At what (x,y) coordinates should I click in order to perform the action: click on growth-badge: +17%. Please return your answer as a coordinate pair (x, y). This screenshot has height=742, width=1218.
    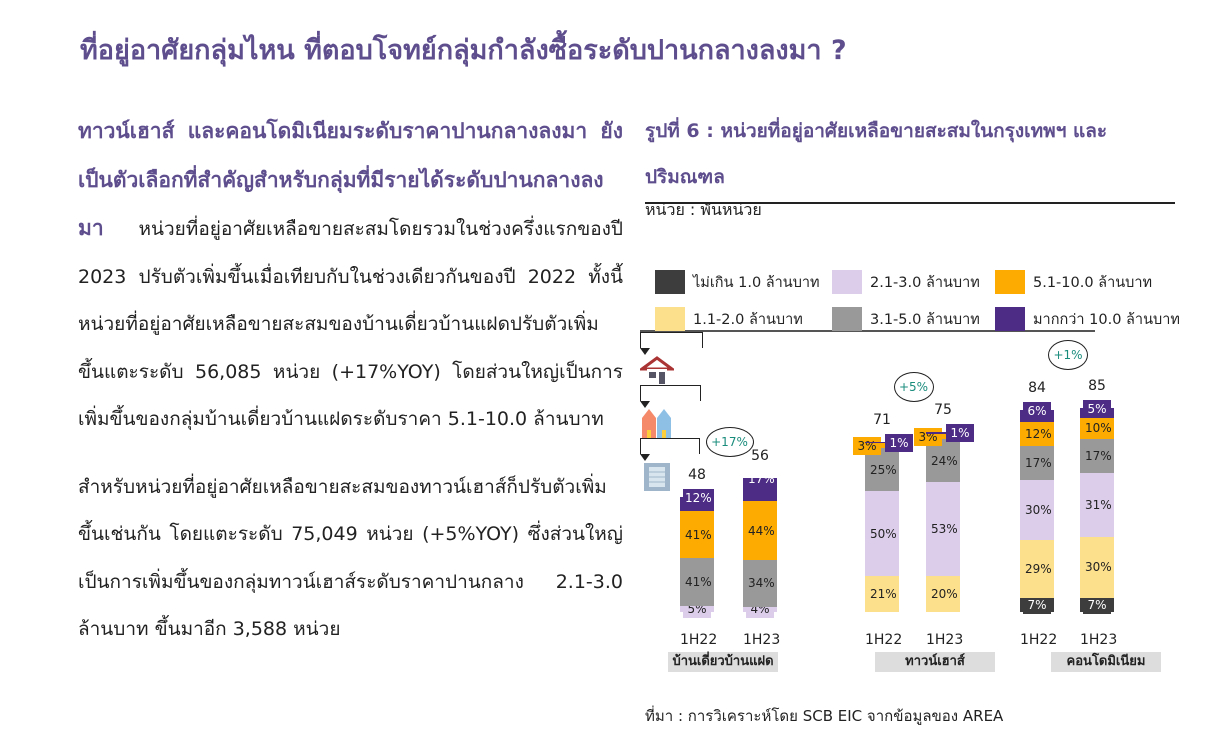
    Looking at the image, I should click on (729, 441).